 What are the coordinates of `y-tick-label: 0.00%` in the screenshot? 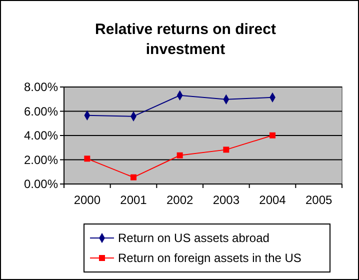 It's located at (41, 184).